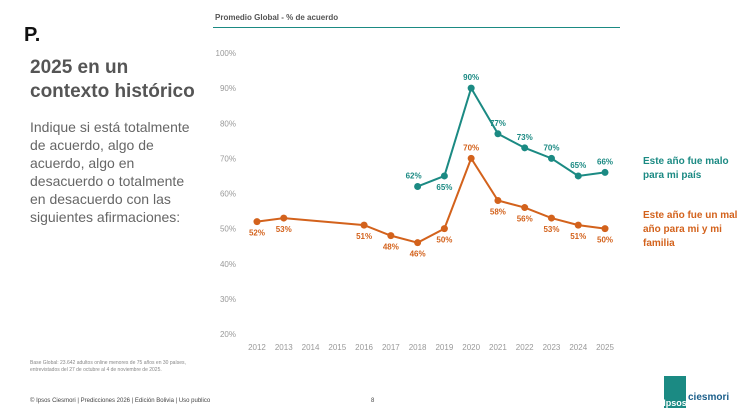 The image size is (747, 420). I want to click on x-tick-label: 2021, so click(498, 347).